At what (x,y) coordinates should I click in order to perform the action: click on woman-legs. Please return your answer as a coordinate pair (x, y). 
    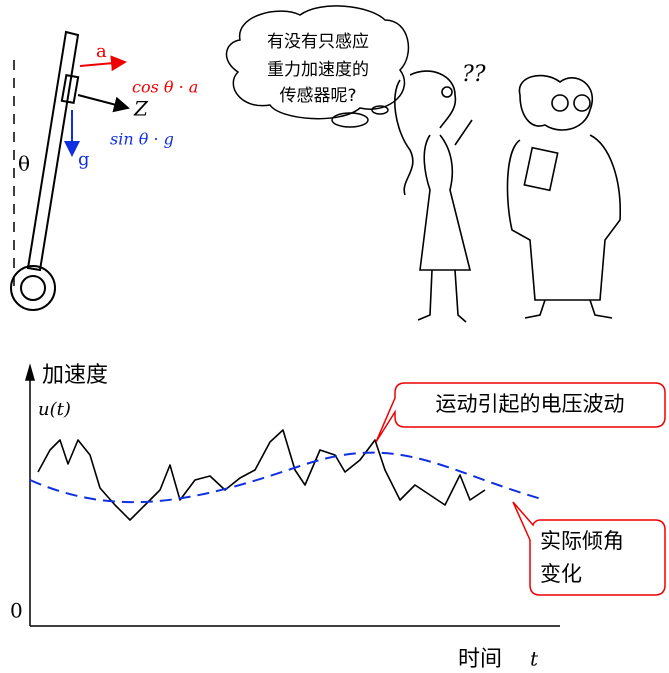
    Looking at the image, I should click on (442, 296).